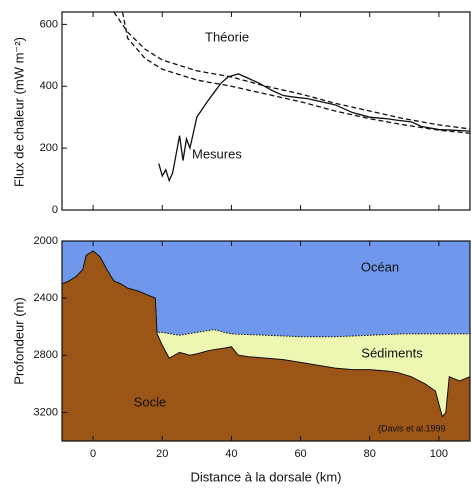 Image resolution: width=471 pixels, height=488 pixels. Describe the element at coordinates (217, 153) in the screenshot. I see `annotation: Mesures` at that location.